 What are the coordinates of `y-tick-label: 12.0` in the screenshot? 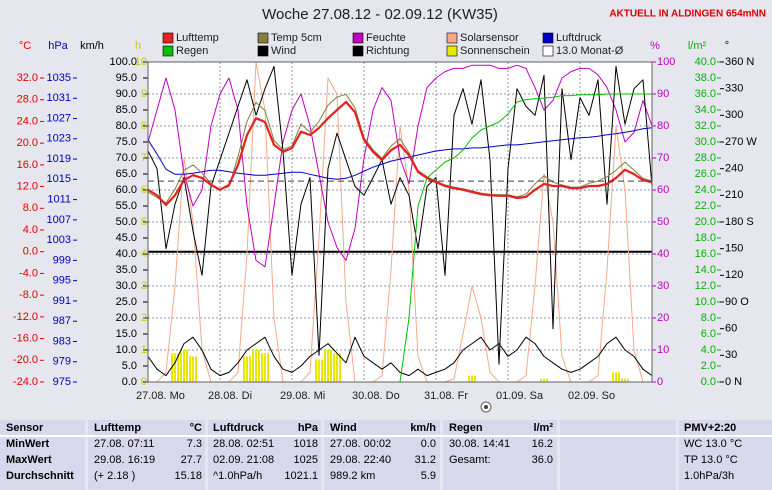 It's located at (705, 286).